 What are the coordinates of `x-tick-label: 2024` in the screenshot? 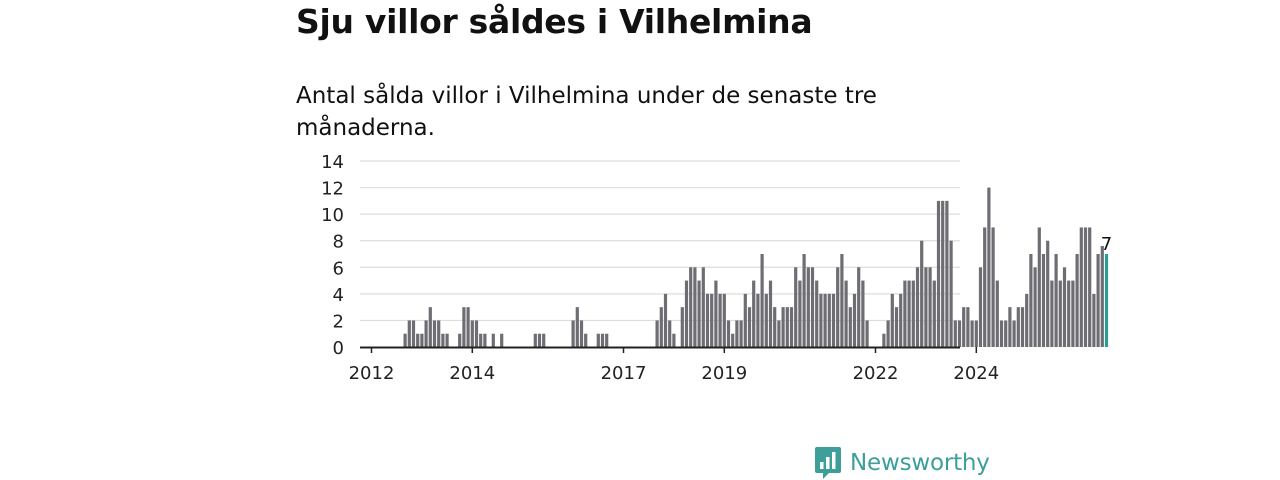 It's located at (976, 373).